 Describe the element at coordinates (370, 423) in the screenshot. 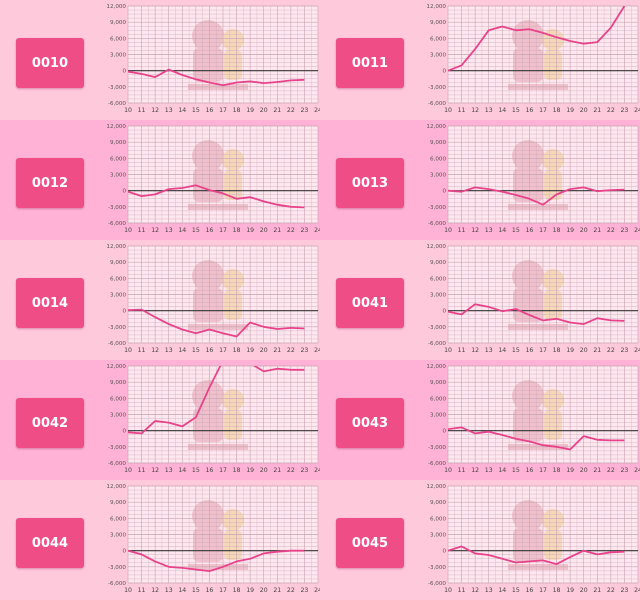

I see `stock-code-button: 0043` at that location.